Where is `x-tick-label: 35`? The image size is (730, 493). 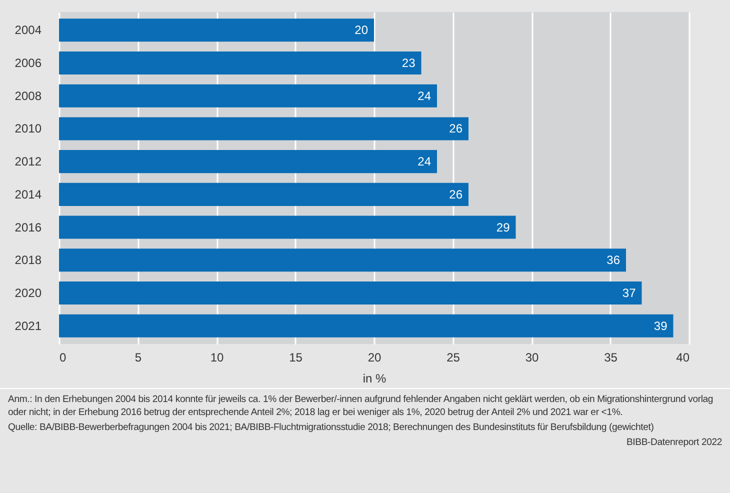
x-tick-label: 35 is located at coordinates (611, 357).